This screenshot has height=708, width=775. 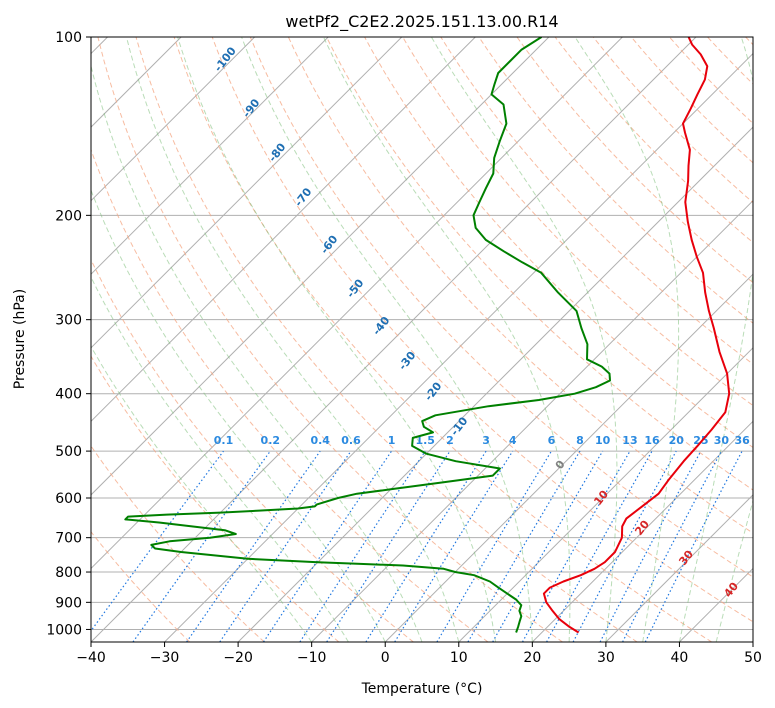 What do you see at coordinates (680, 658) in the screenshot?
I see `x-tick-label: 40` at bounding box center [680, 658].